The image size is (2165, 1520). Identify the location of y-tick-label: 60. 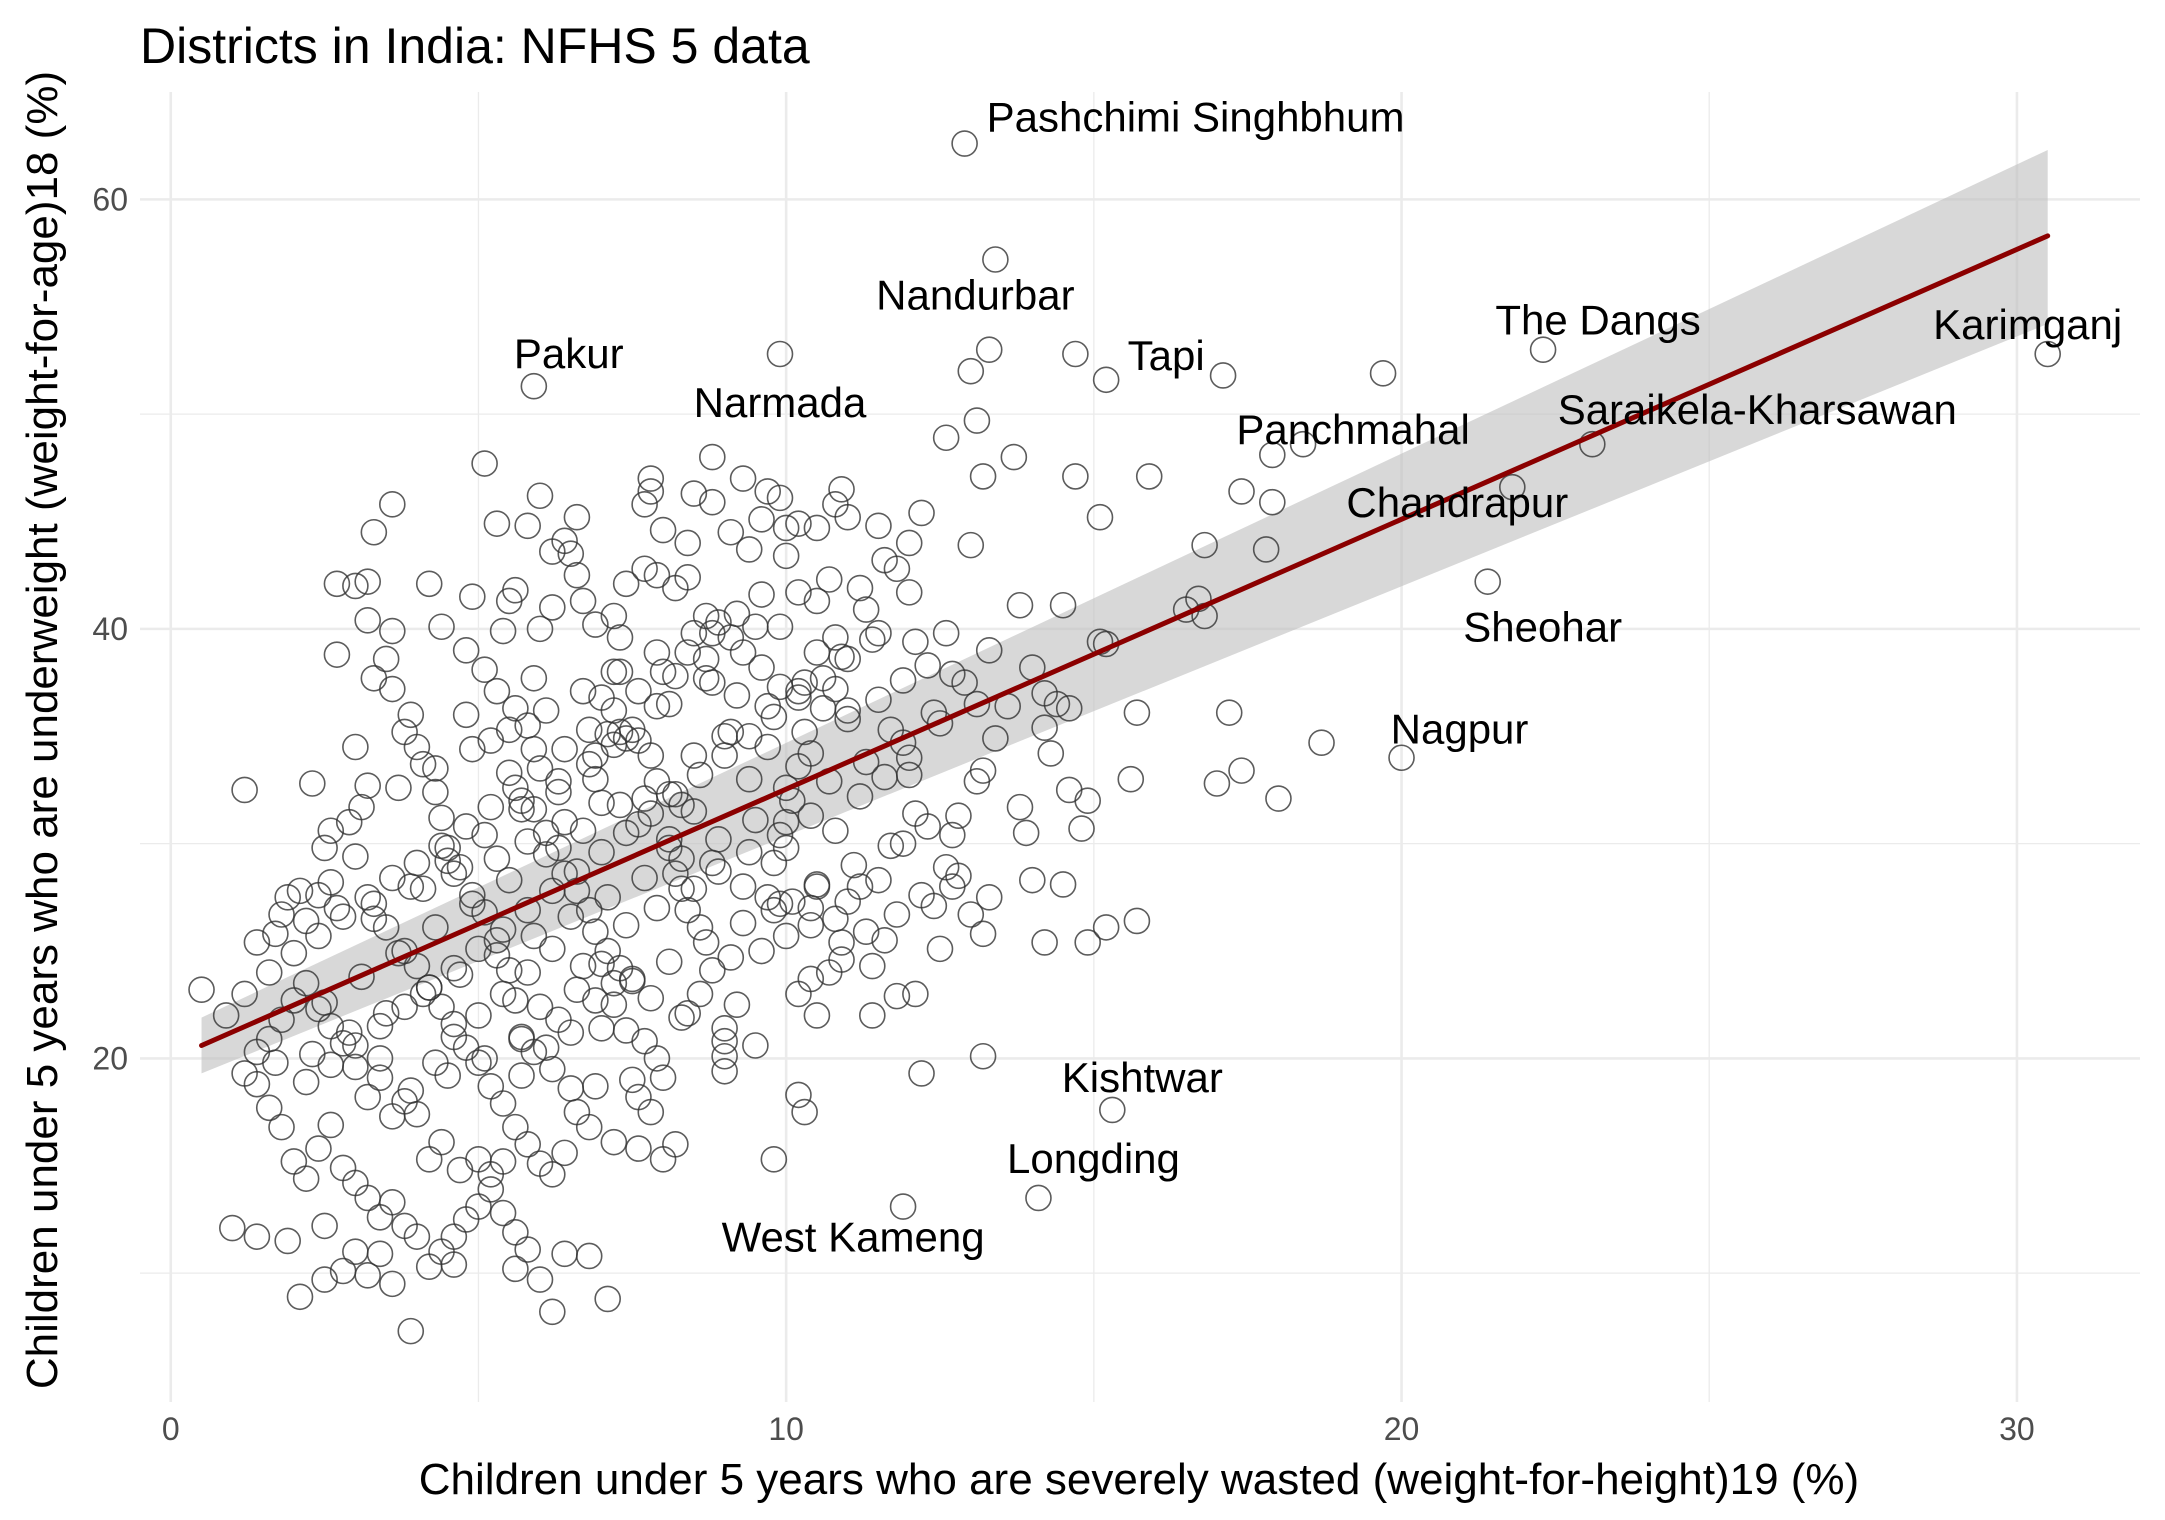
(110, 199).